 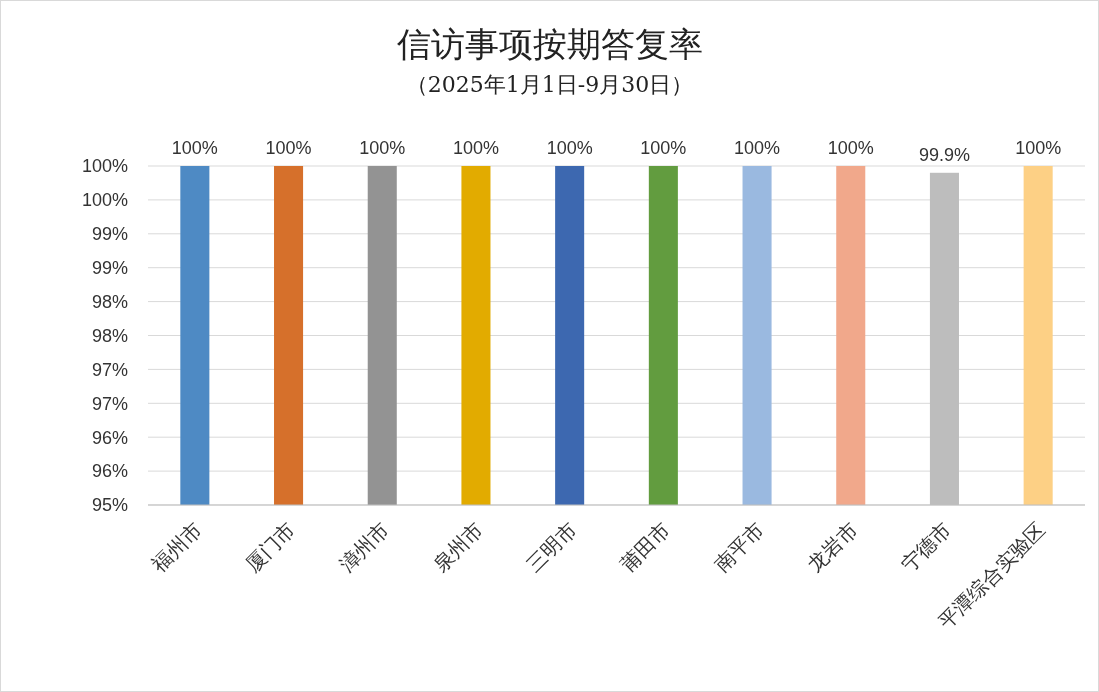 What do you see at coordinates (739, 547) in the screenshot?
I see `x-tick-label: 南平市` at bounding box center [739, 547].